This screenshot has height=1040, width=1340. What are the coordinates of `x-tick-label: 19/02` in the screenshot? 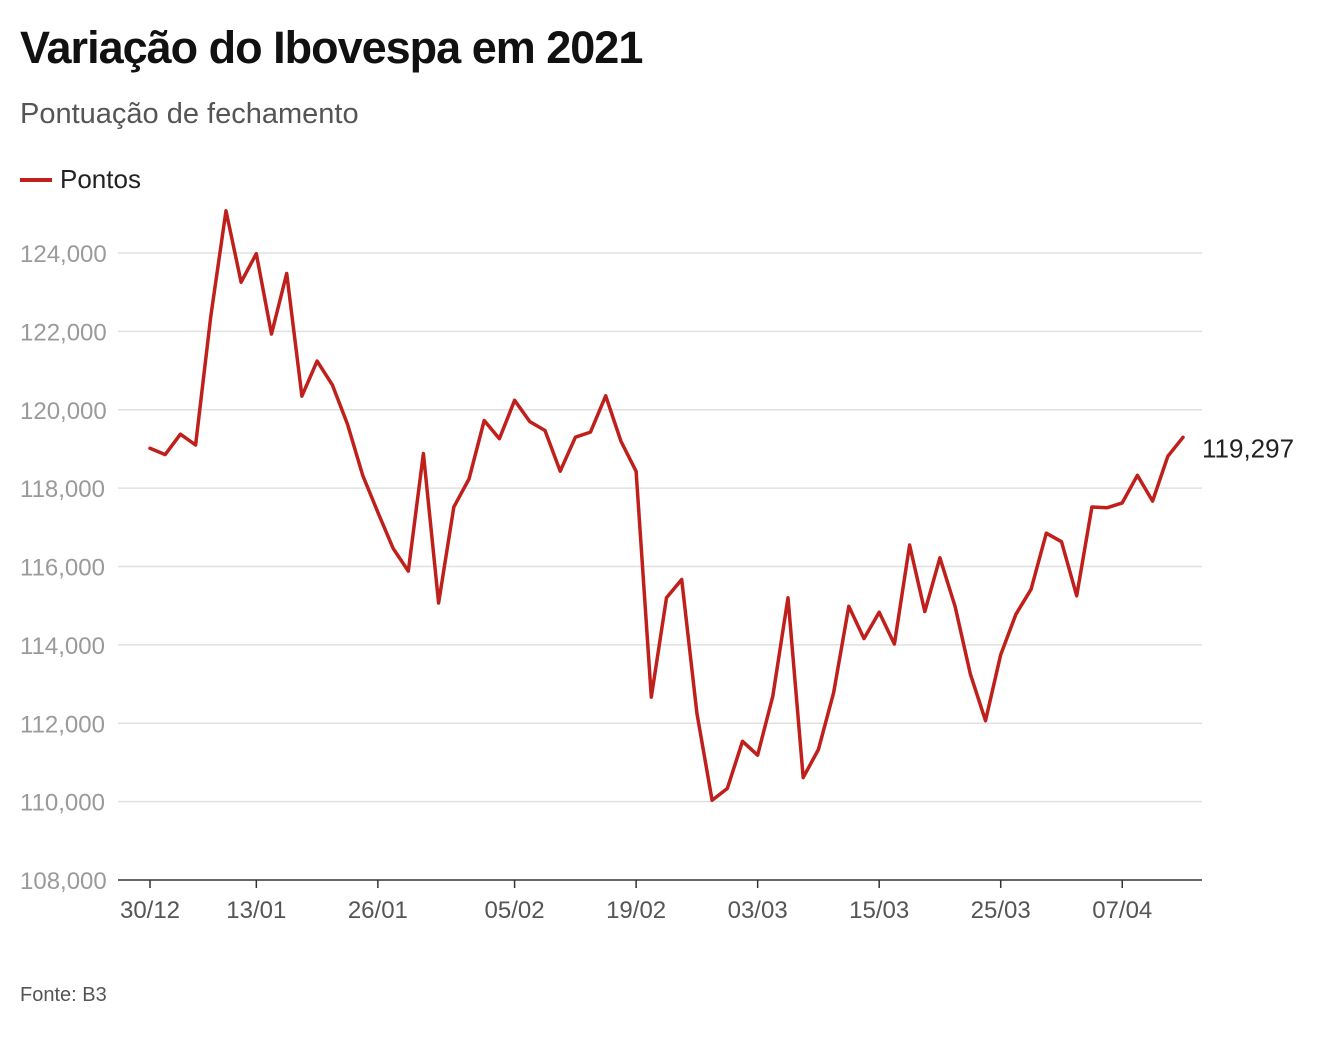 It's located at (636, 910).